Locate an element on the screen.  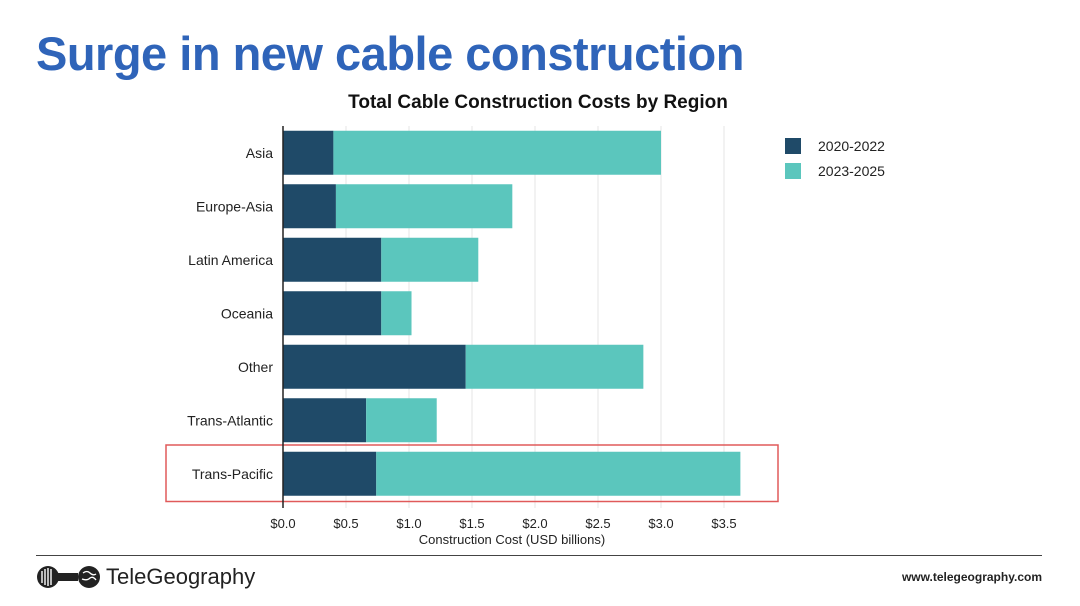
brand: TeleGeography is located at coordinates (145, 577).